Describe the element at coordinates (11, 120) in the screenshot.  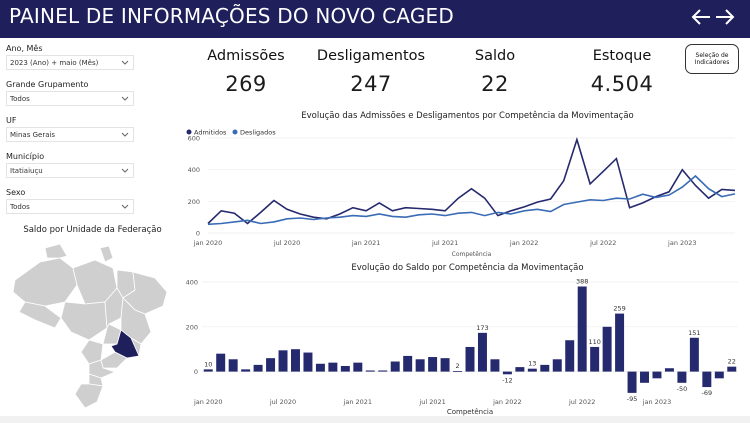
I see `filter-label-uf: UF` at that location.